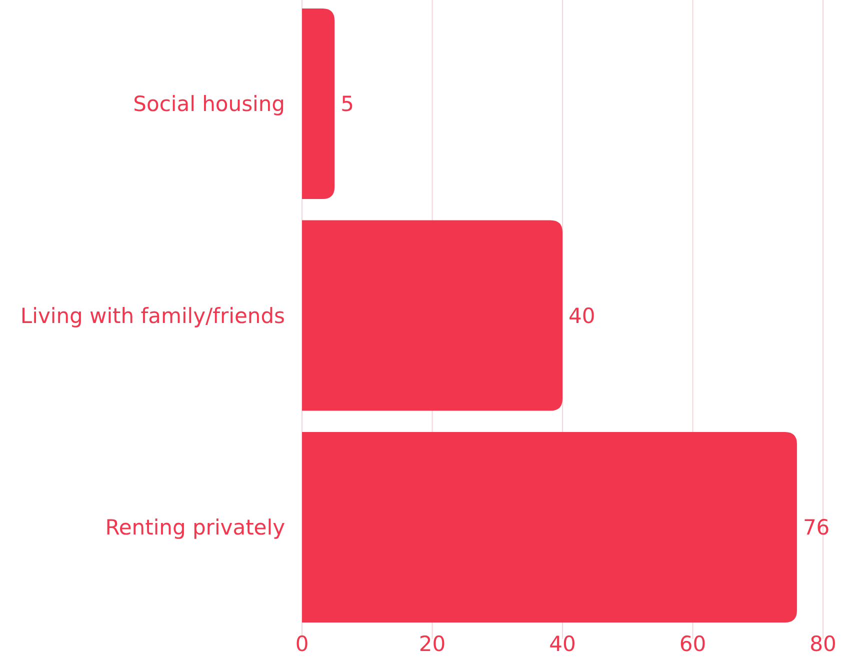 The image size is (844, 661). I want to click on y-tick-label: Renting privately, so click(195, 528).